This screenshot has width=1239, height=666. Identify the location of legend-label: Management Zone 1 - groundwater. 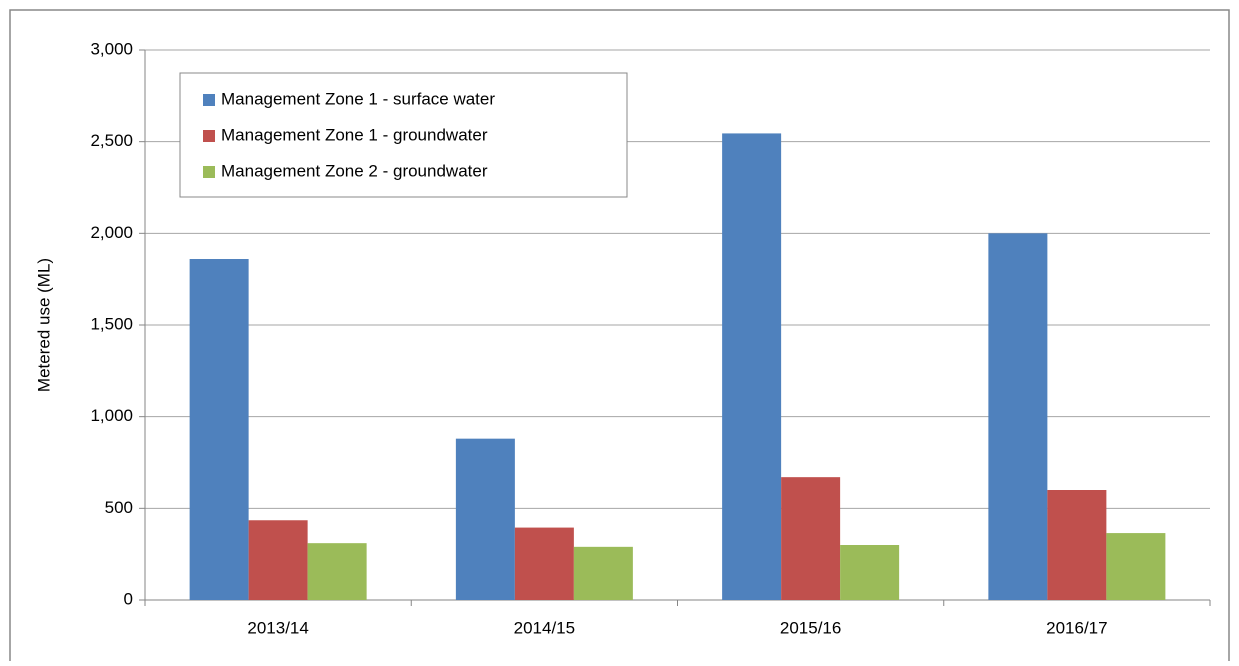
(354, 134).